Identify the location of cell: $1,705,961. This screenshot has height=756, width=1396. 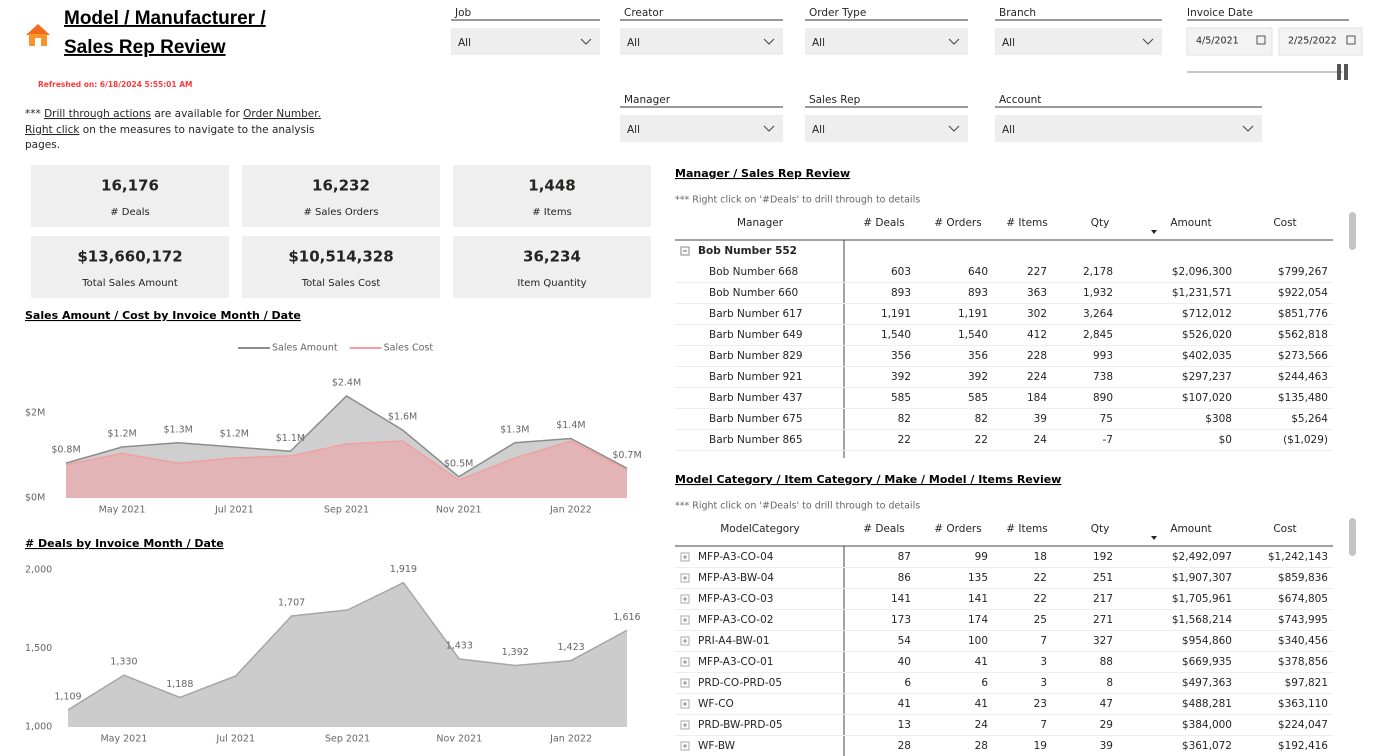
(1202, 599).